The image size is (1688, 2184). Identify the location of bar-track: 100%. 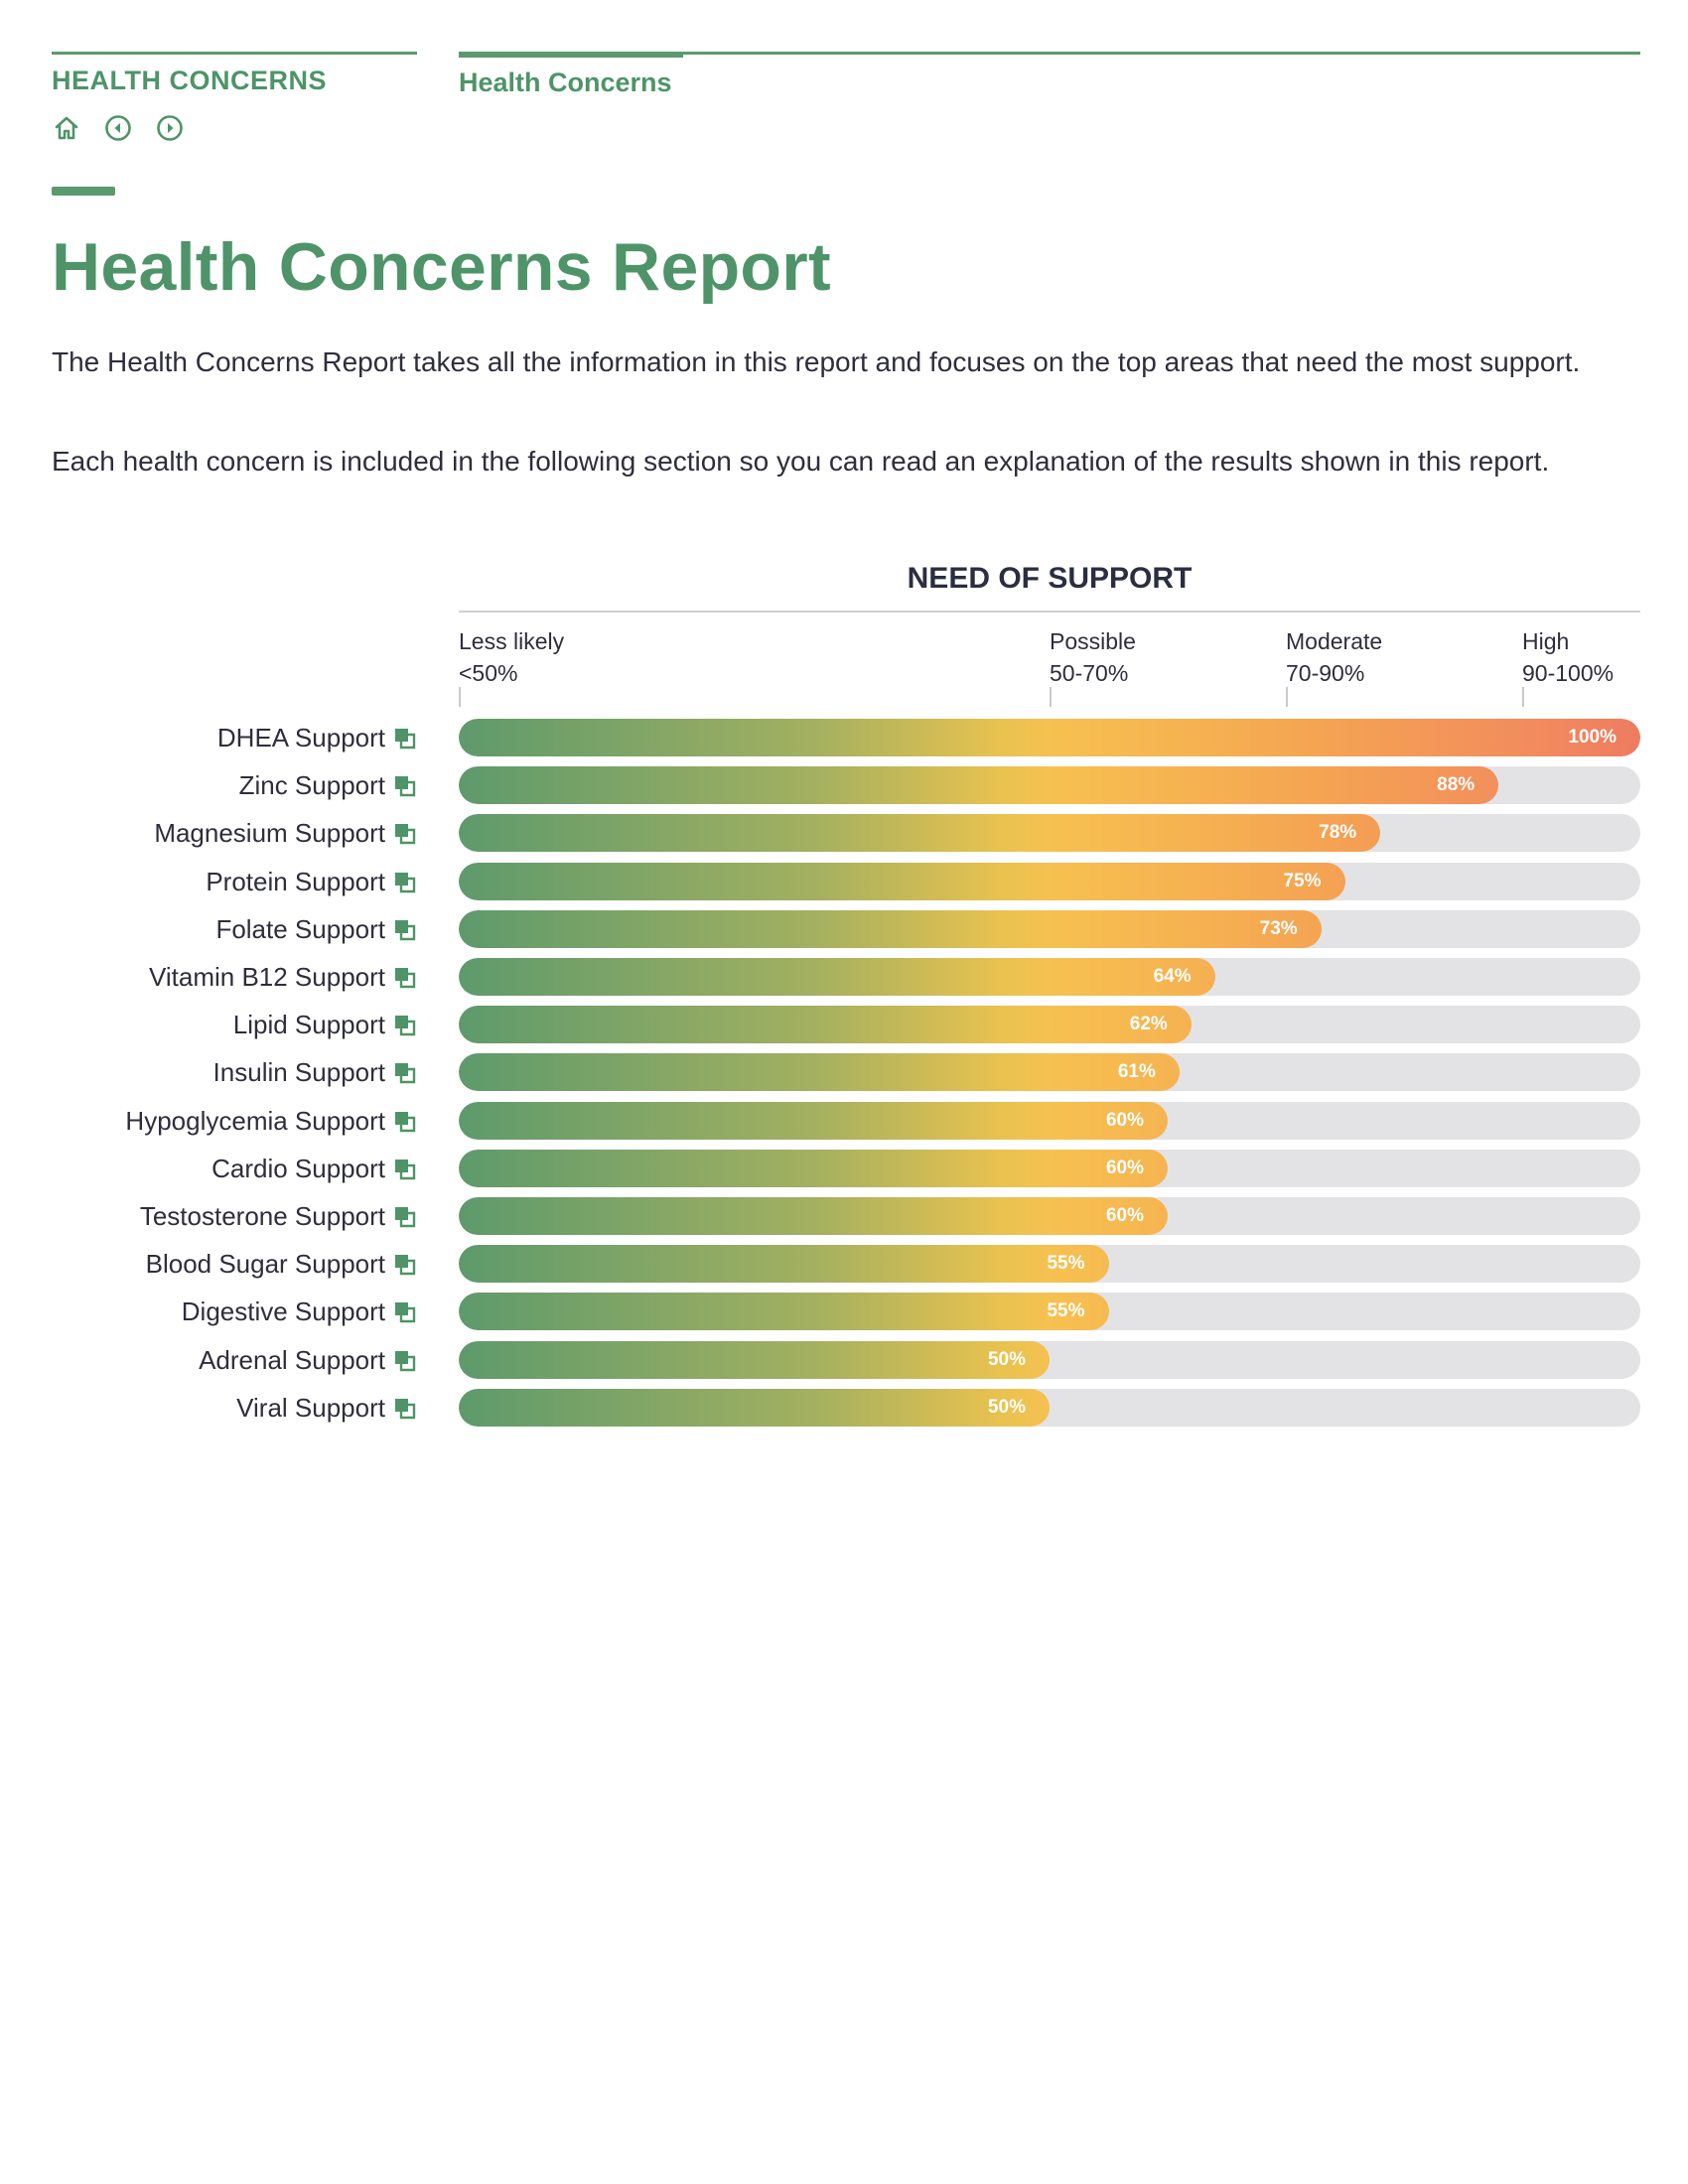
(1049, 737).